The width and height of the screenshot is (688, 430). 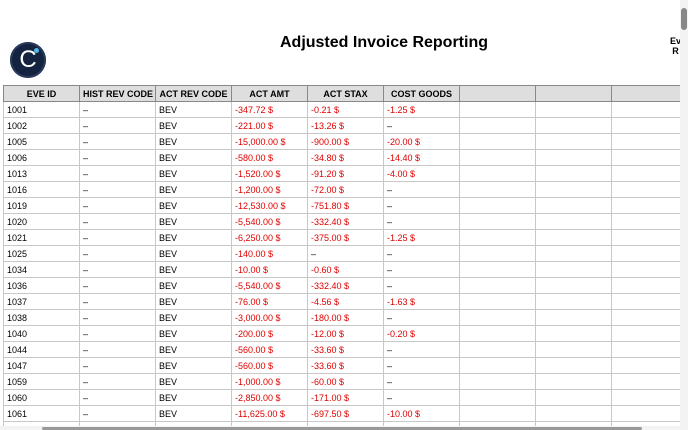 What do you see at coordinates (345, 269) in the screenshot?
I see `table-cell: -0.60 $` at bounding box center [345, 269].